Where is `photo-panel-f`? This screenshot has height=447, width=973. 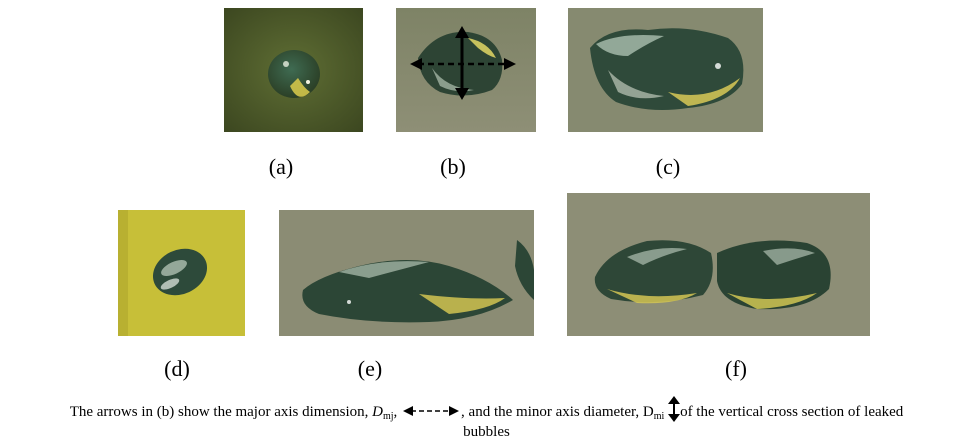
photo-panel-f is located at coordinates (718, 264).